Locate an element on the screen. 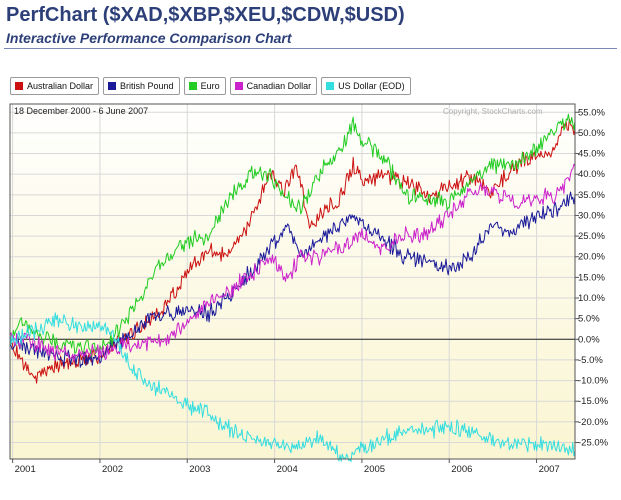 The height and width of the screenshot is (500, 621). date-range-label: 18 December 2000 - 6 June 2007 is located at coordinates (81, 111).